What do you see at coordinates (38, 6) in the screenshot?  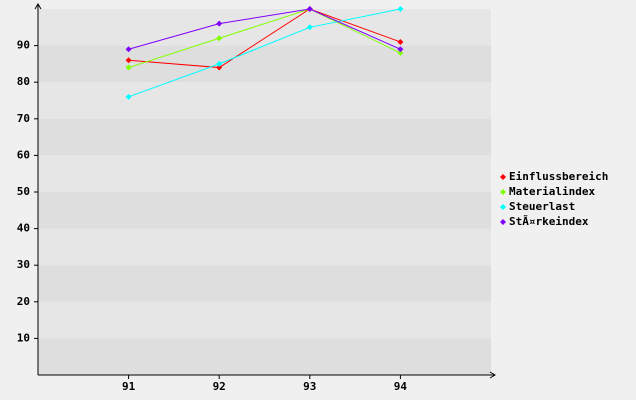 I see `y-axis-arrow` at bounding box center [38, 6].